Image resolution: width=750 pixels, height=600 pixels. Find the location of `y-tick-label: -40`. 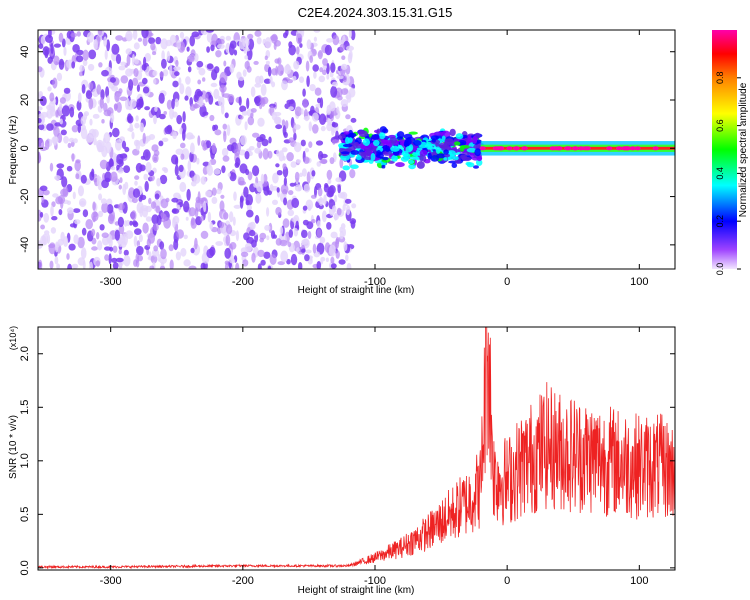

y-tick-label: -40 is located at coordinates (25, 245).